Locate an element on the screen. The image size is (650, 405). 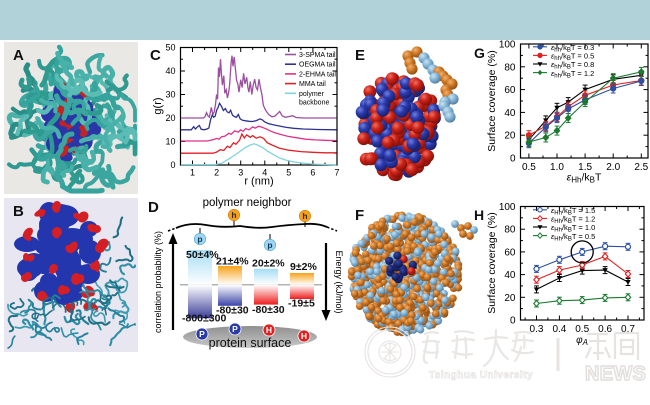
svg-text: εhh/kBT = 0.8 is located at coordinates (572, 65).